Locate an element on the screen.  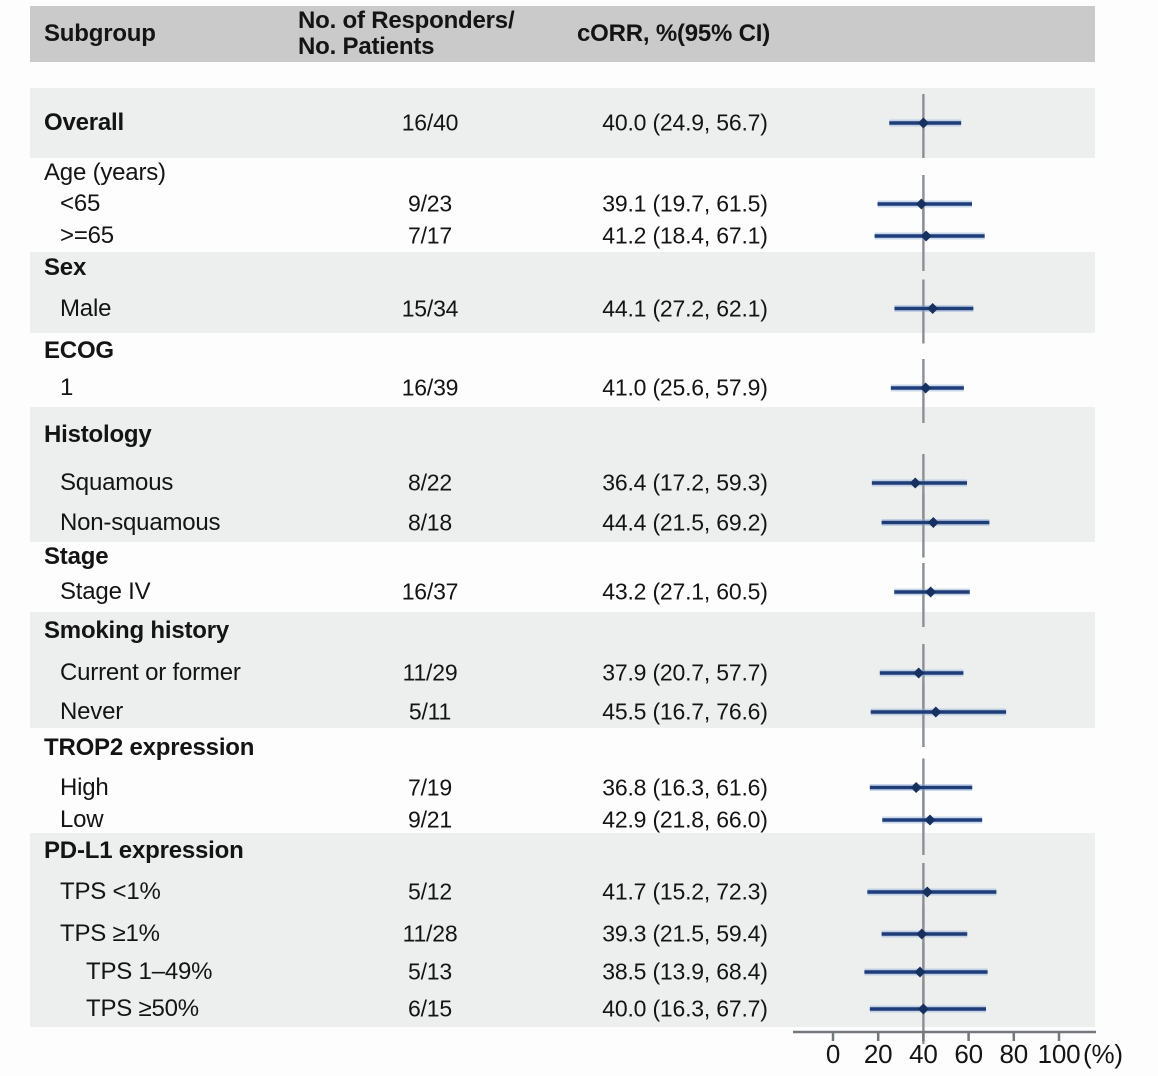
corr-ci-cell: 41.7 (15.2, 72.3) is located at coordinates (685, 891).